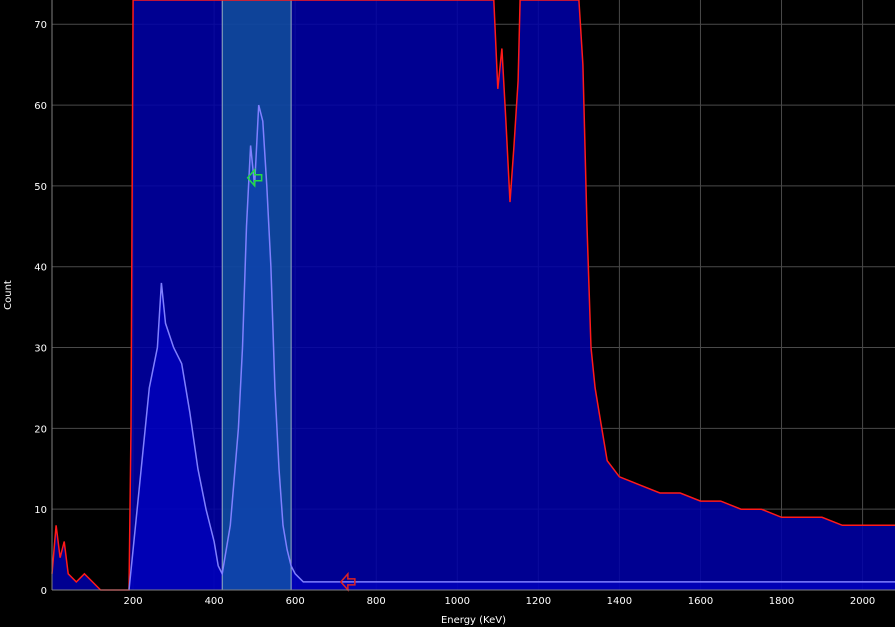 This screenshot has width=895, height=627. I want to click on y-tick-label: 30, so click(40, 349).